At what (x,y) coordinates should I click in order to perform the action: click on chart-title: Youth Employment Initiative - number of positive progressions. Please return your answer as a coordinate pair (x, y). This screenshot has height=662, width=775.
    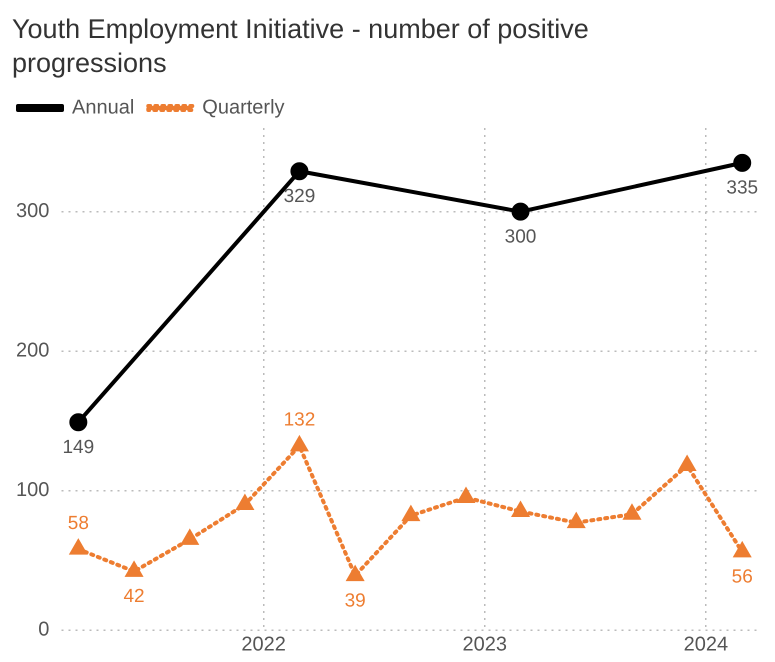
    Looking at the image, I should click on (300, 46).